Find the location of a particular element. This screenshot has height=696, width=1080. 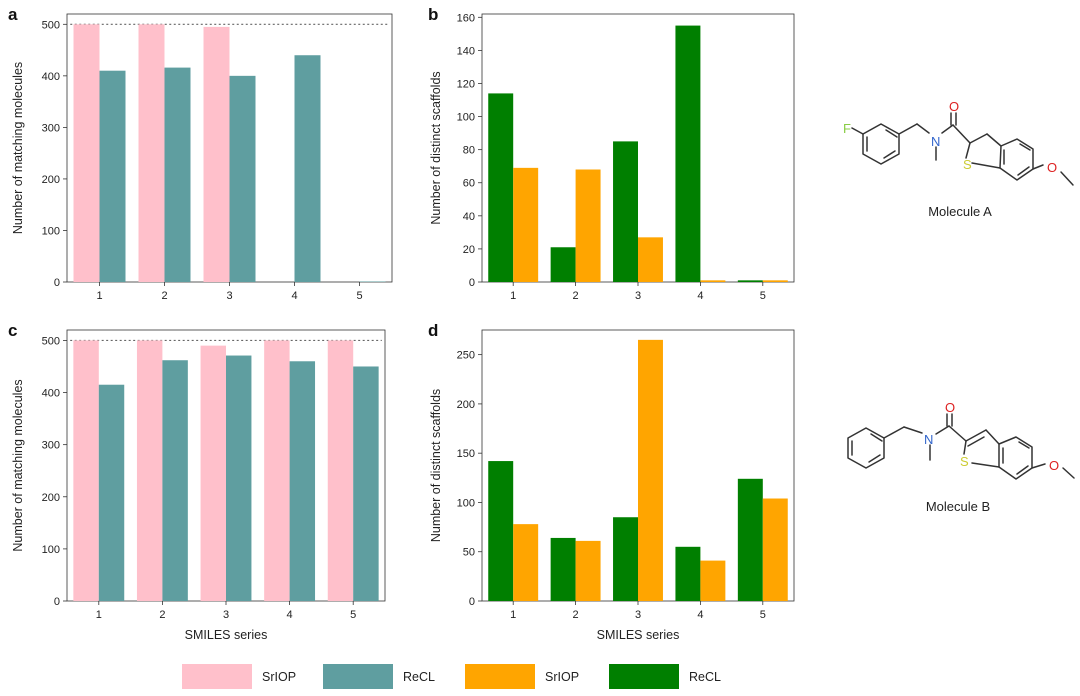

legend-swatch-recl is located at coordinates (358, 676).